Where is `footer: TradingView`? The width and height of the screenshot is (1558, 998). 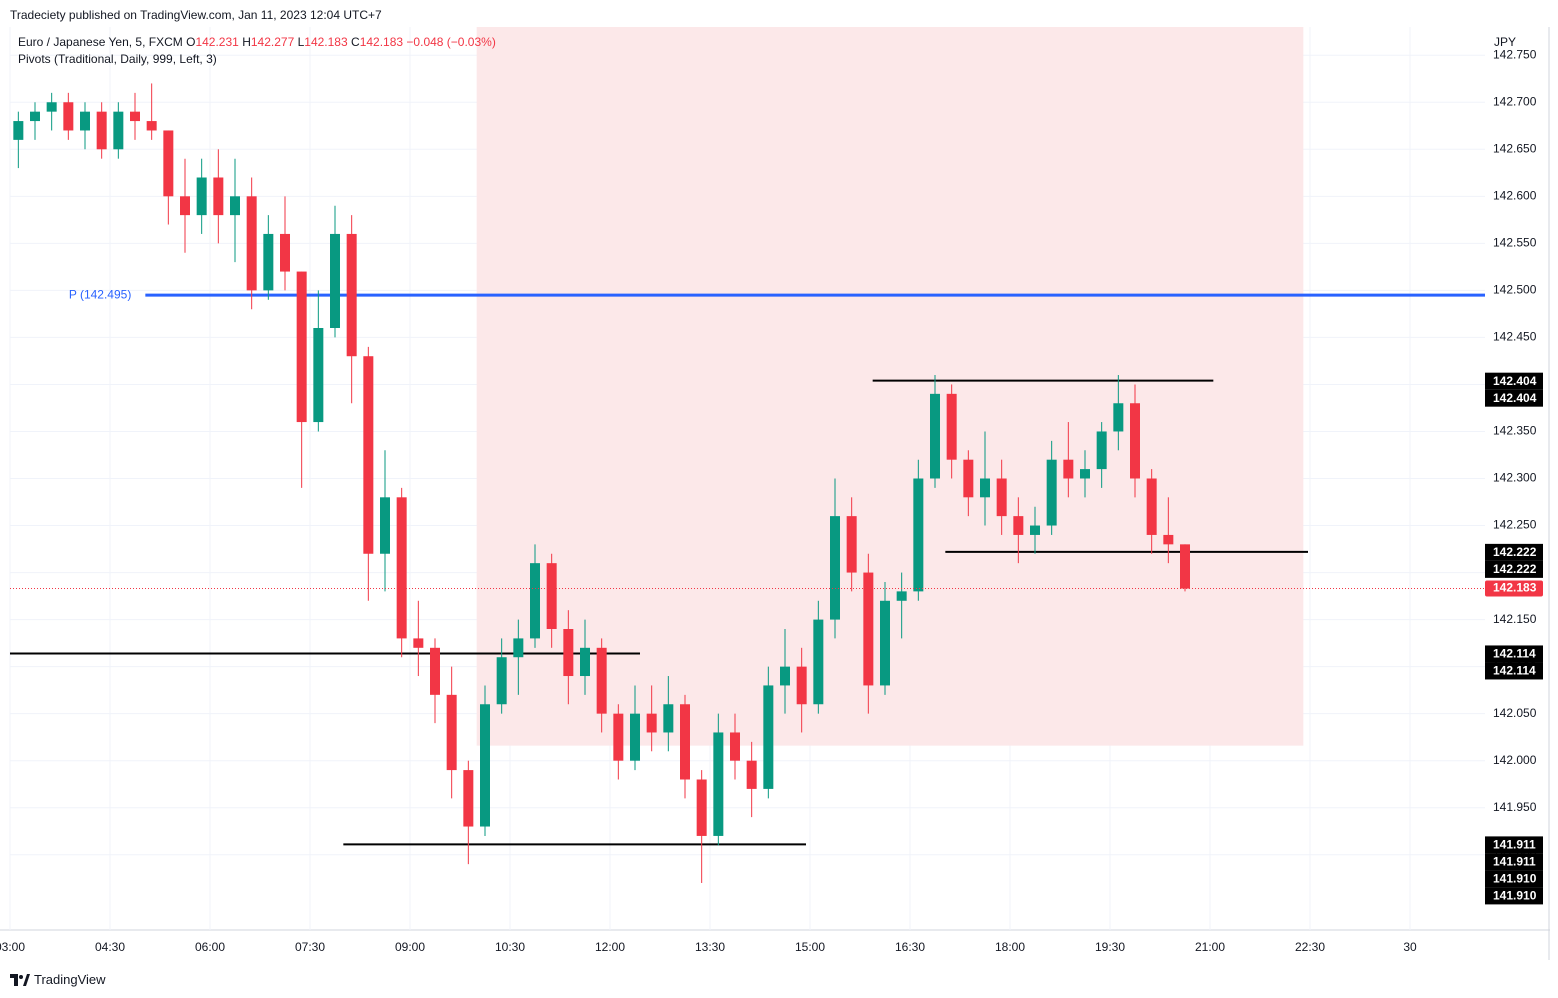 footer: TradingView is located at coordinates (58, 979).